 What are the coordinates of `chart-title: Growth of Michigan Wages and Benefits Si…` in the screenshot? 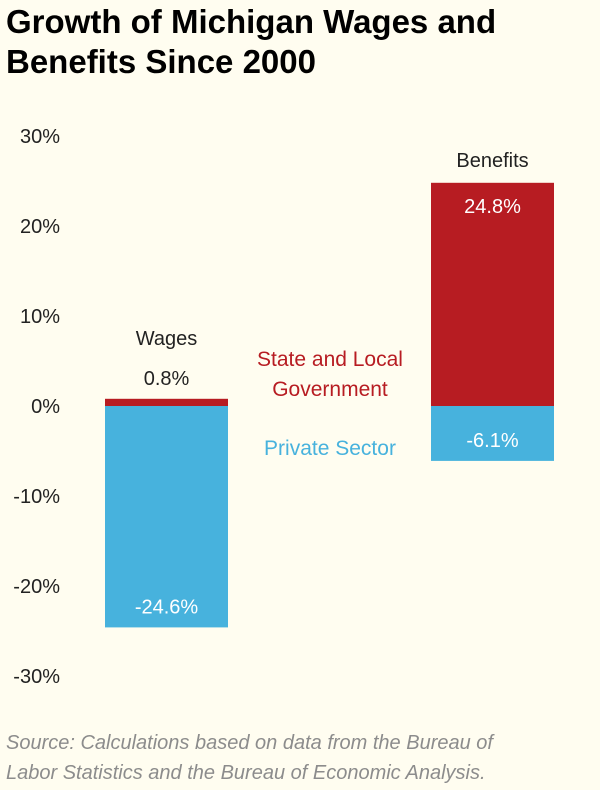 It's located at (251, 42).